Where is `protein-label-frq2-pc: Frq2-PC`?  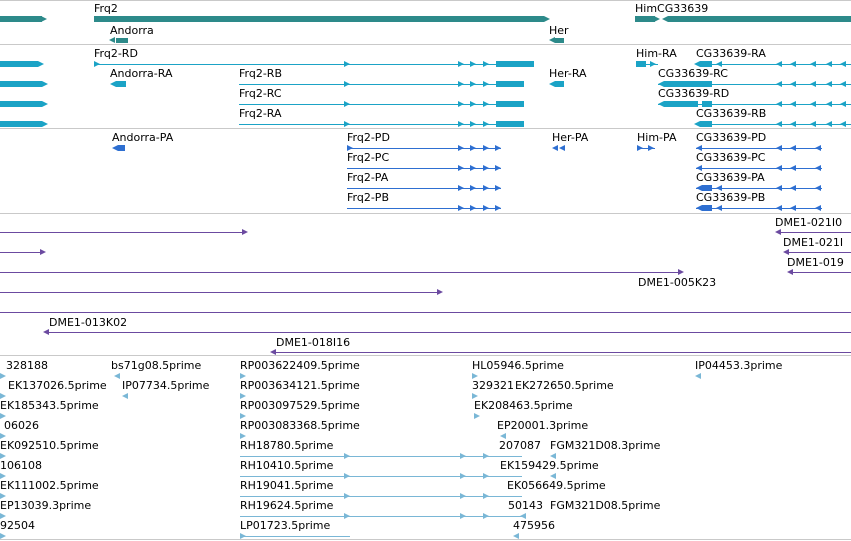 protein-label-frq2-pc: Frq2-PC is located at coordinates (368, 157).